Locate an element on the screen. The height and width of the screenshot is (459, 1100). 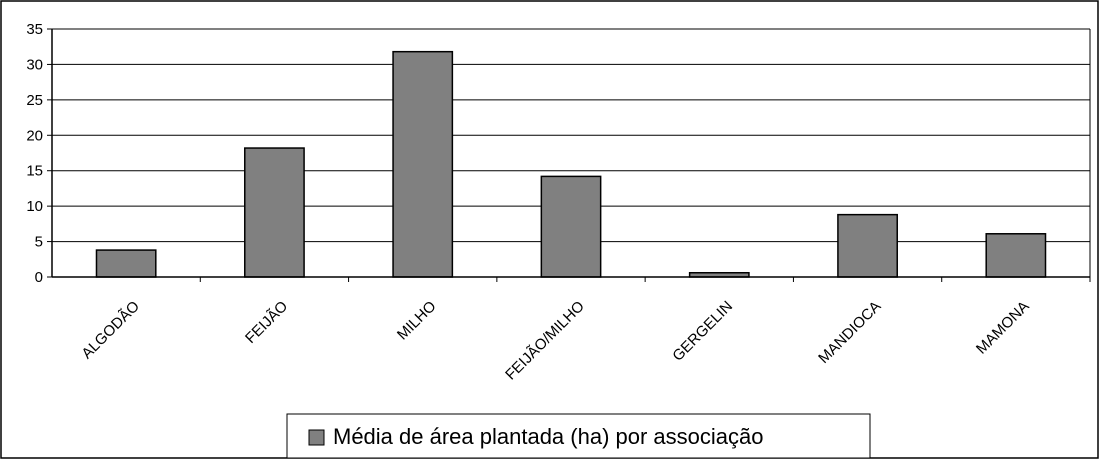
y-tick-label: 15 is located at coordinates (34, 171).